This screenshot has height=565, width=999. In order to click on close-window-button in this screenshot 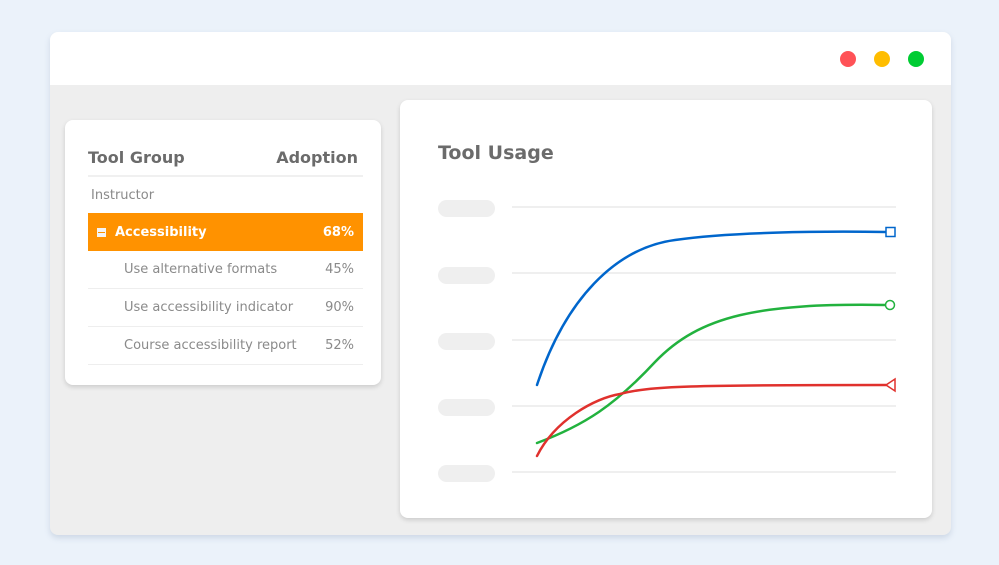, I will do `click(848, 59)`.